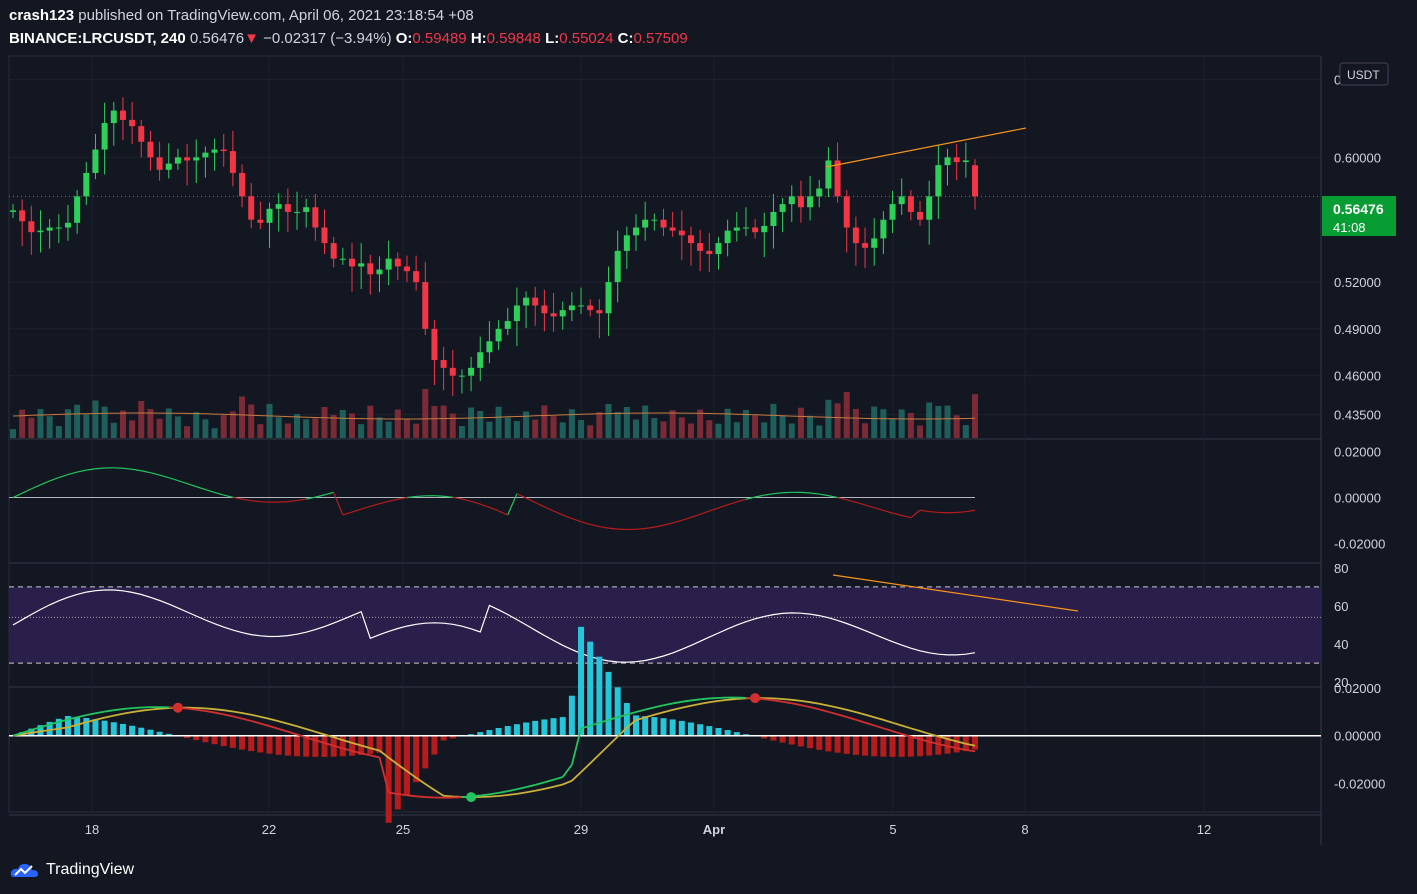 The height and width of the screenshot is (894, 1417). Describe the element at coordinates (1357, 736) in the screenshot. I see `macd-tick-label: 0.00000` at that location.